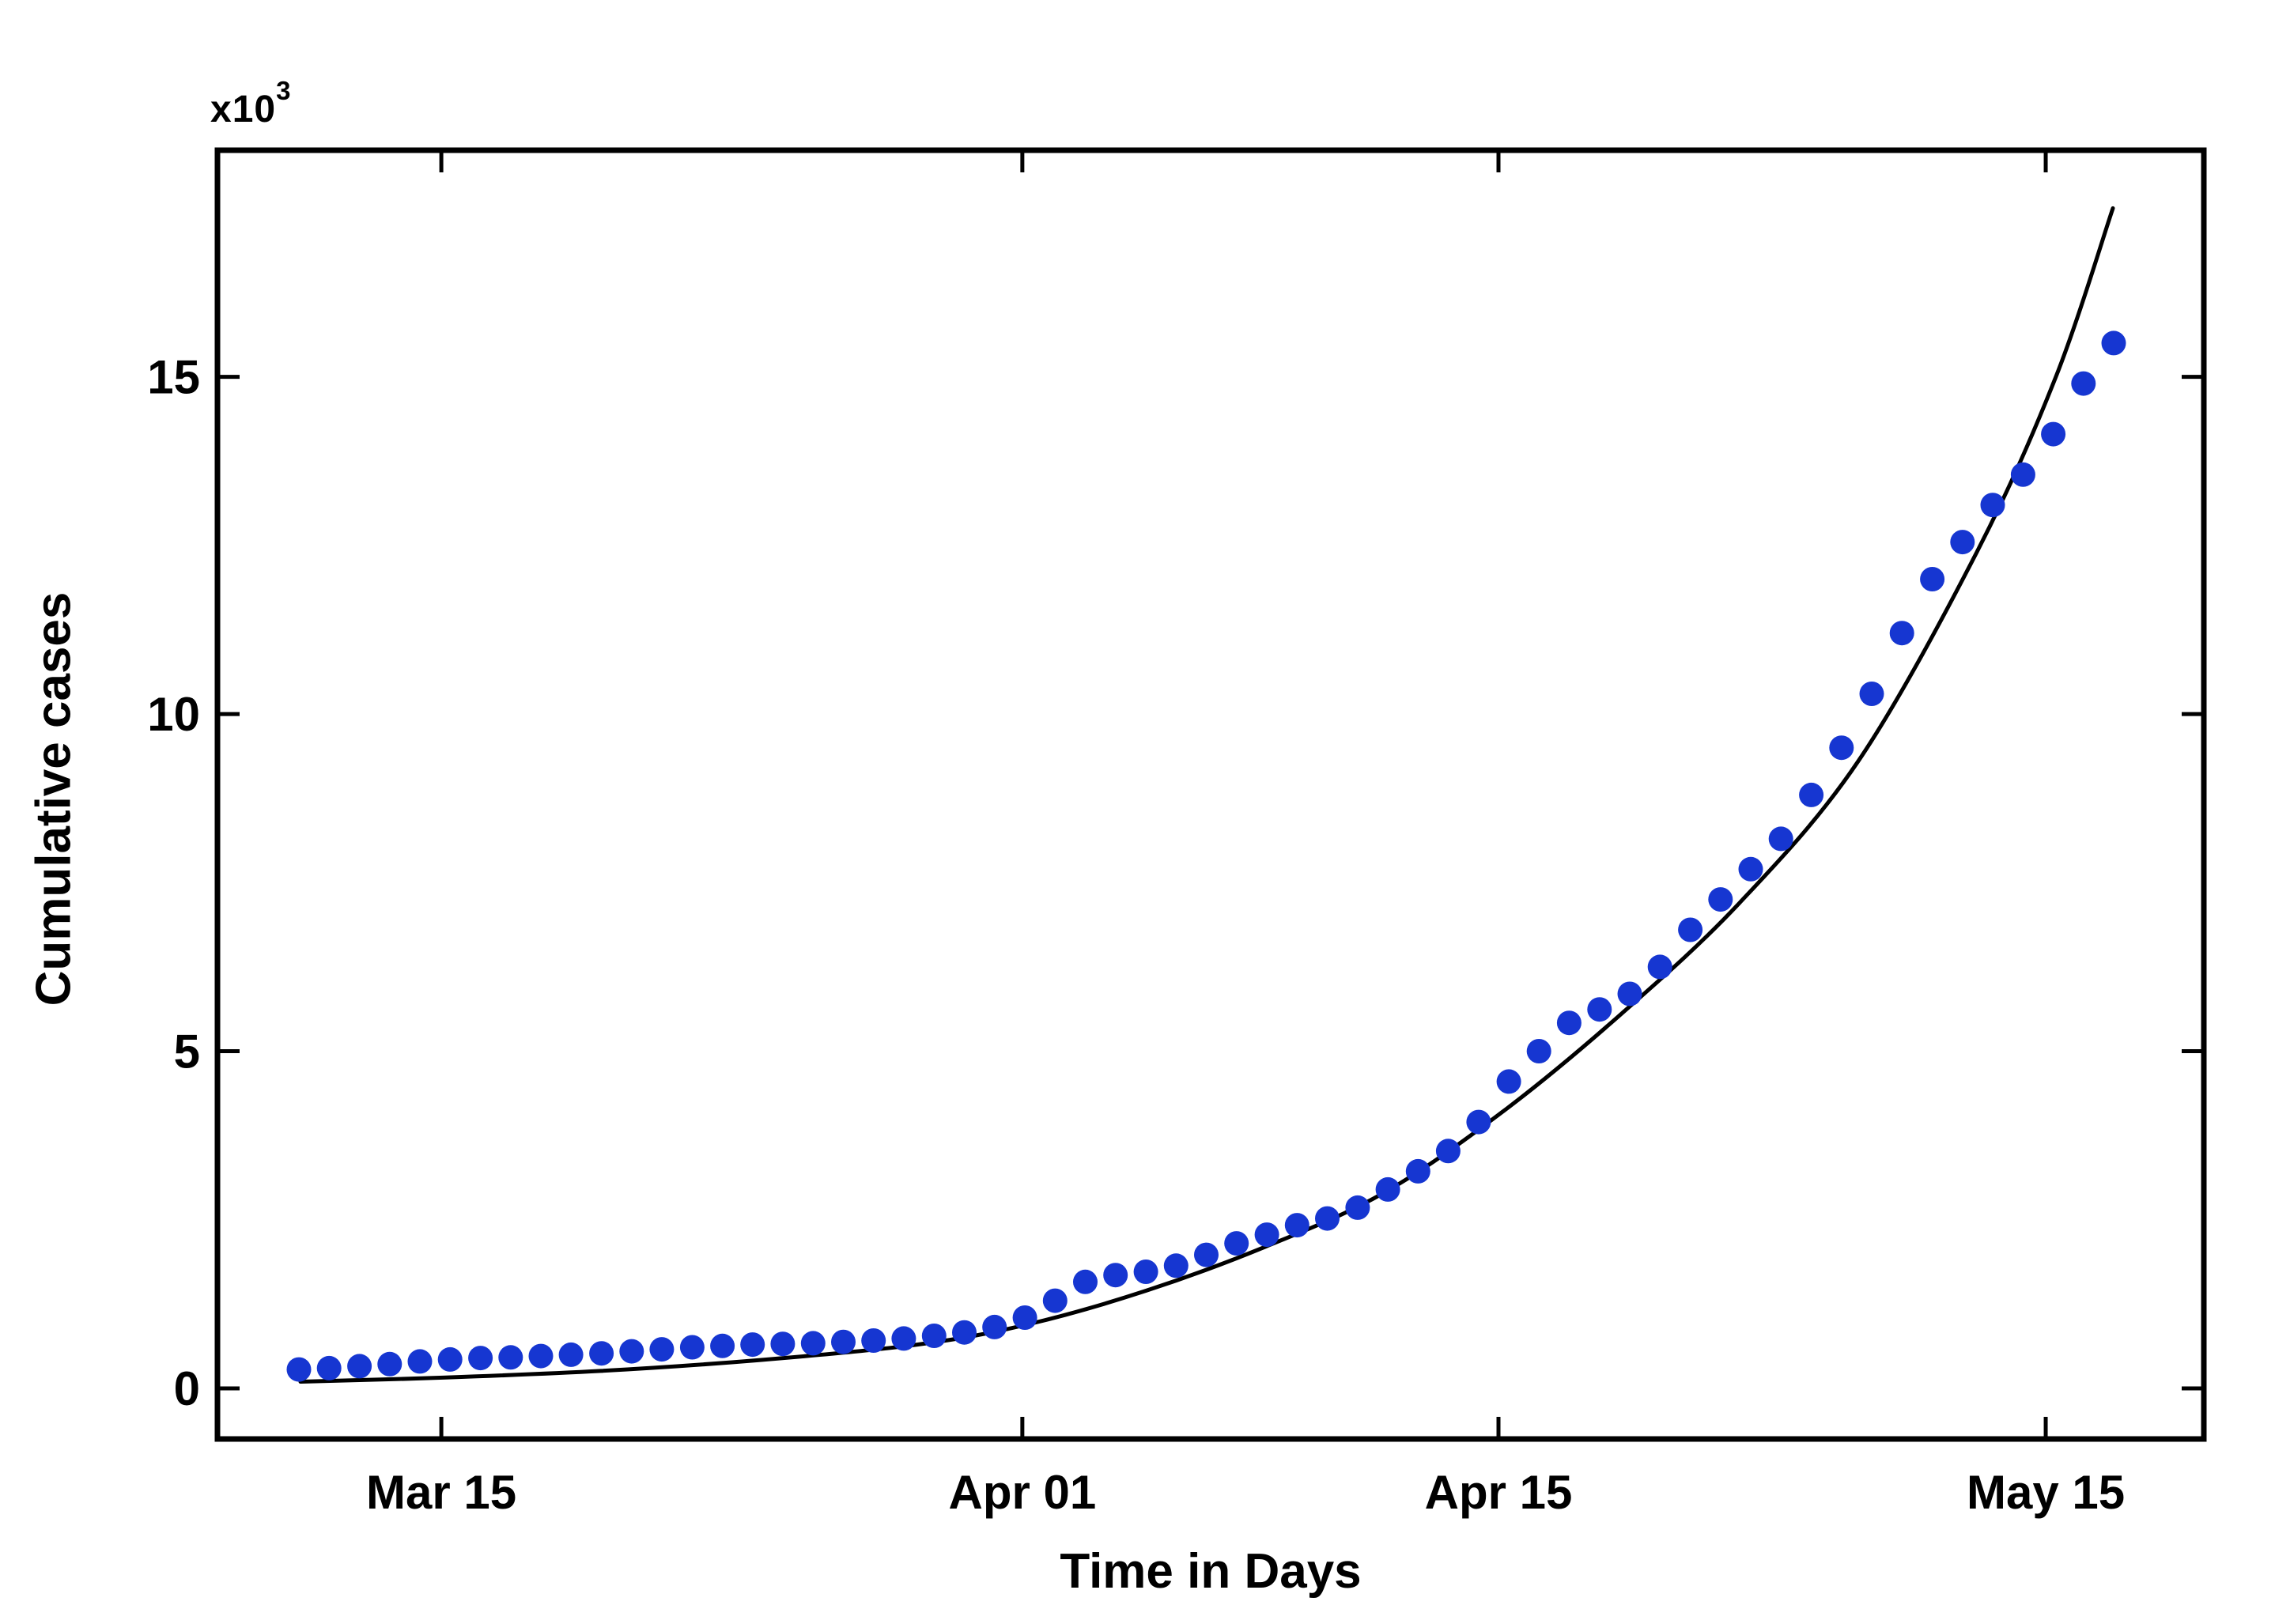 Image resolution: width=2275 pixels, height=1624 pixels. Describe the element at coordinates (53, 799) in the screenshot. I see `y-axis-title: Cumulative cases` at that location.